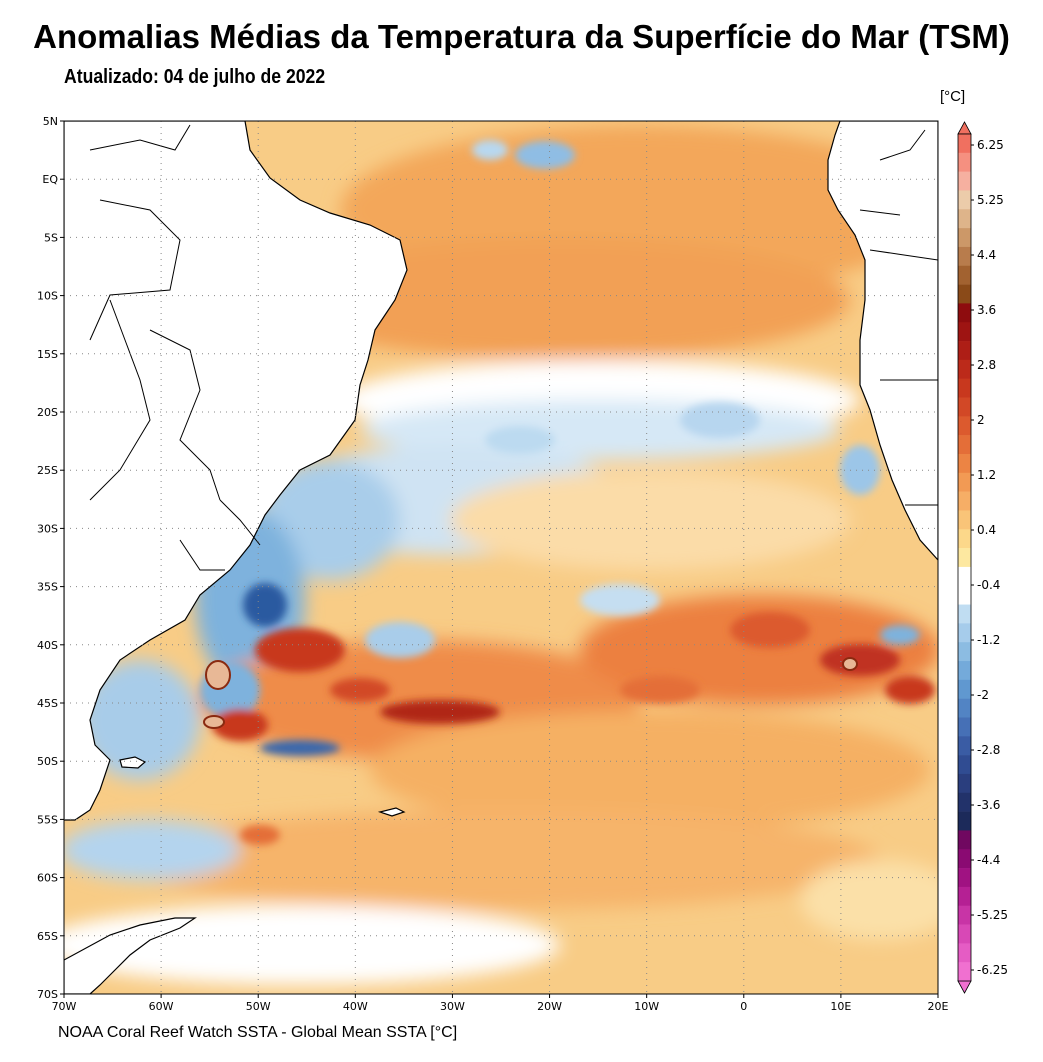 Image resolution: width=1043 pixels, height=1062 pixels. Describe the element at coordinates (743, 1006) in the screenshot. I see `x-tick-label: 0` at that location.